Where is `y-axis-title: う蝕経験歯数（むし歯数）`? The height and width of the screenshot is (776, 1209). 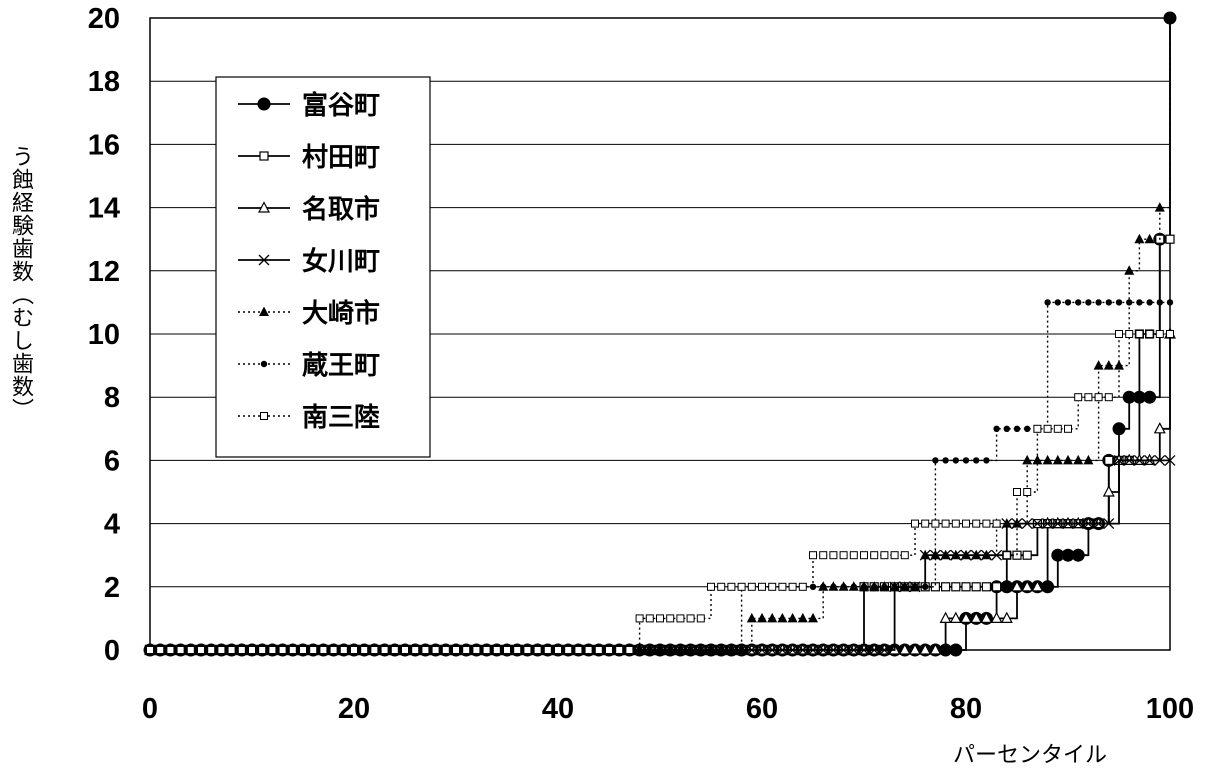
y-axis-title: う蝕経験歯数（むし歯数） is located at coordinates (20, 283).